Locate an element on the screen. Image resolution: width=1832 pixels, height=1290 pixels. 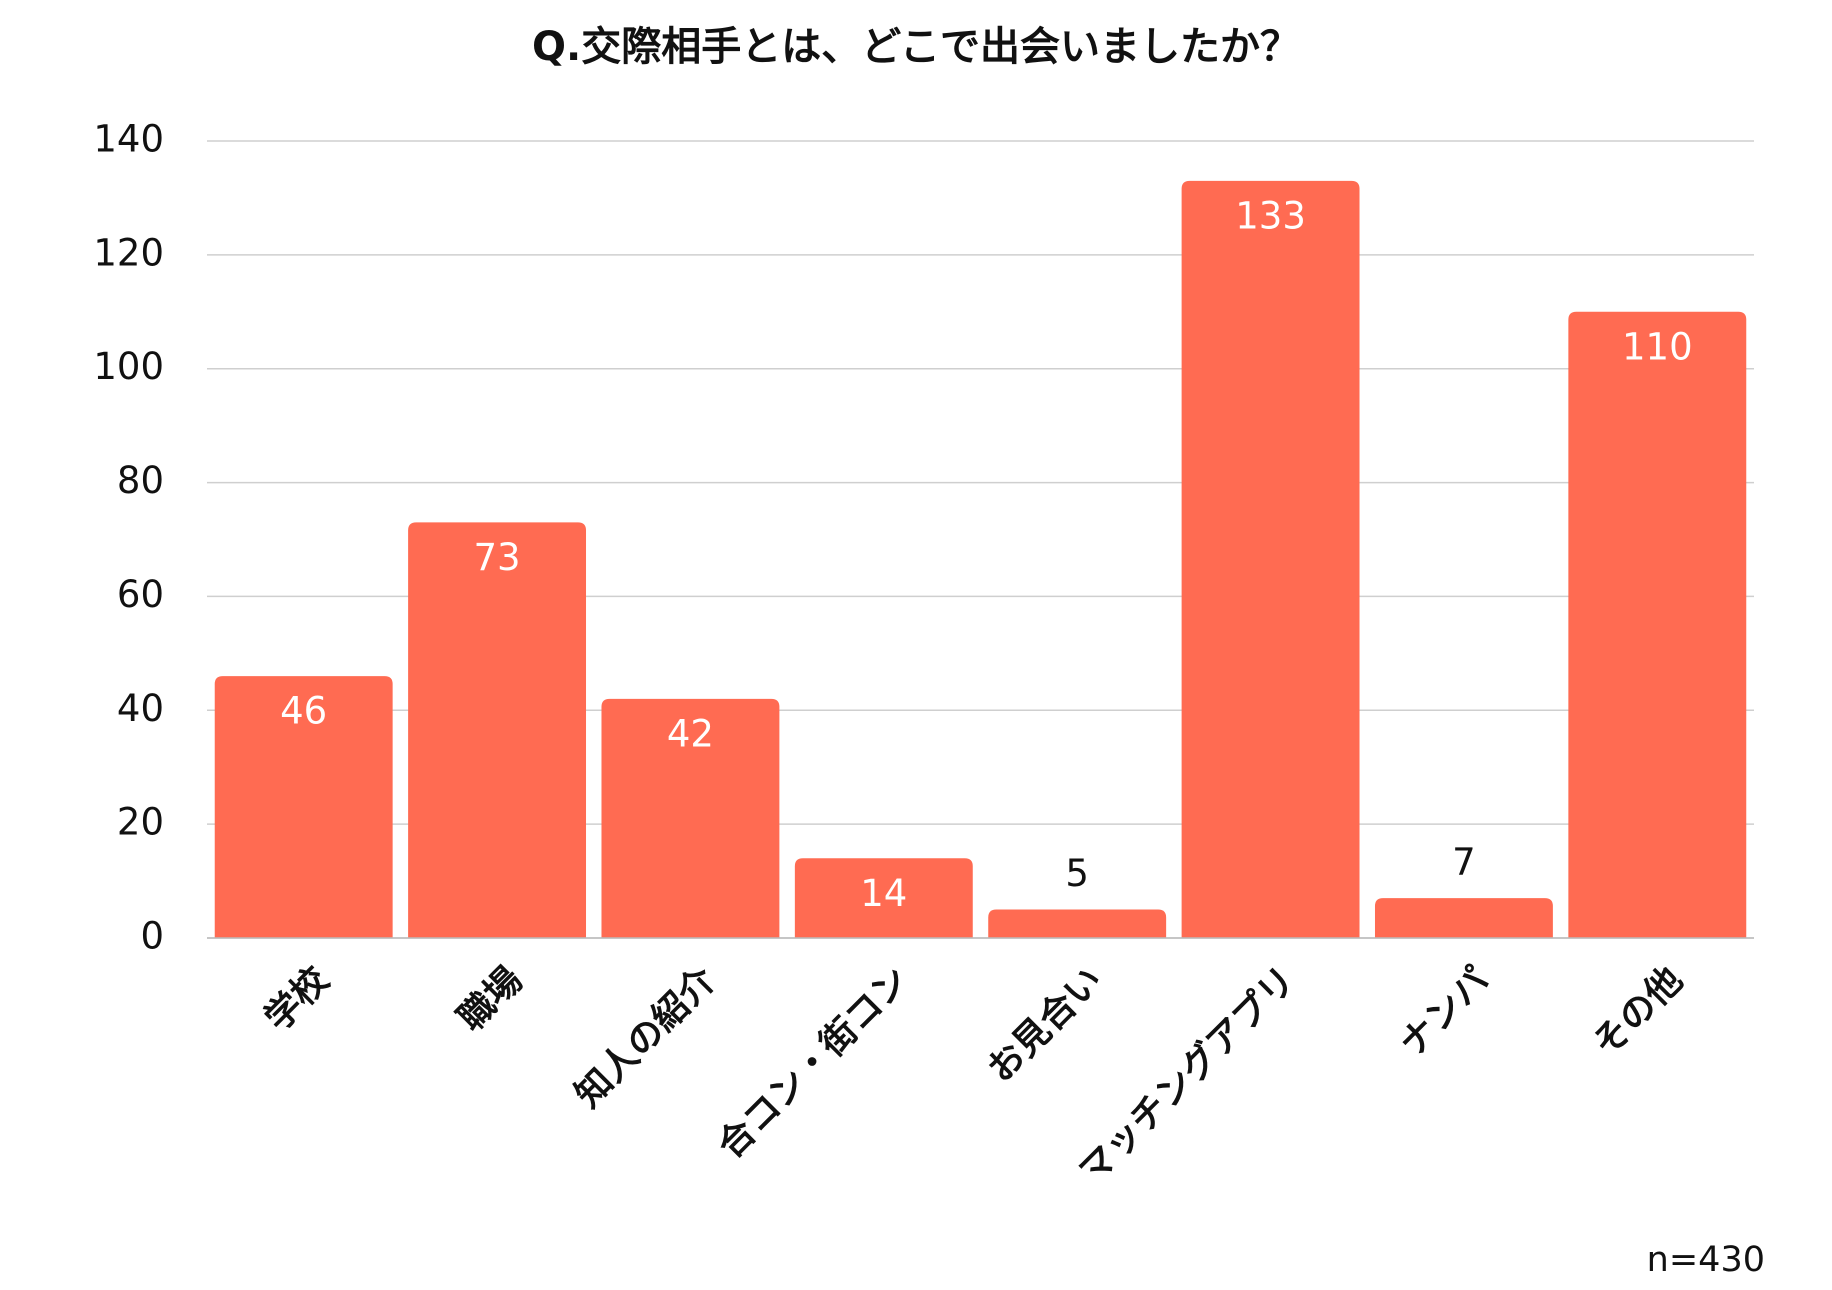
y-tick-label: 0 is located at coordinates (152, 936).